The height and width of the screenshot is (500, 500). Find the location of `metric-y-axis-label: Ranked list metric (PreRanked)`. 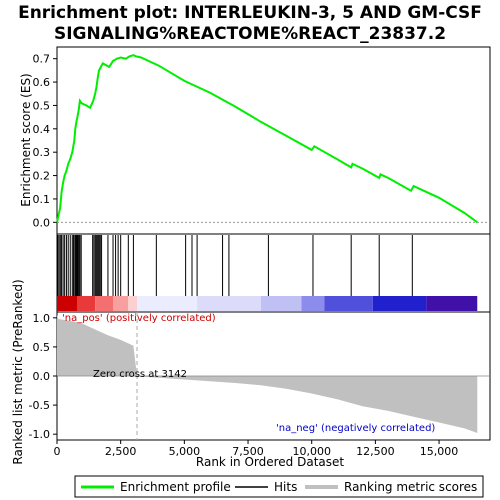

metric-y-axis-label: Ranked list metric (PreRanked) is located at coordinates (18, 371).